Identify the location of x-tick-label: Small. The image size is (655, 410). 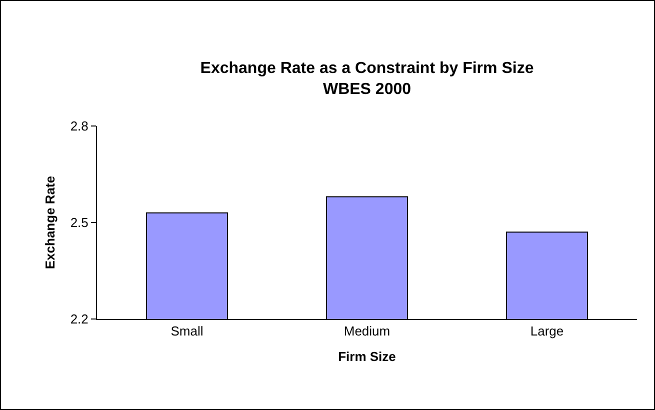
(187, 331).